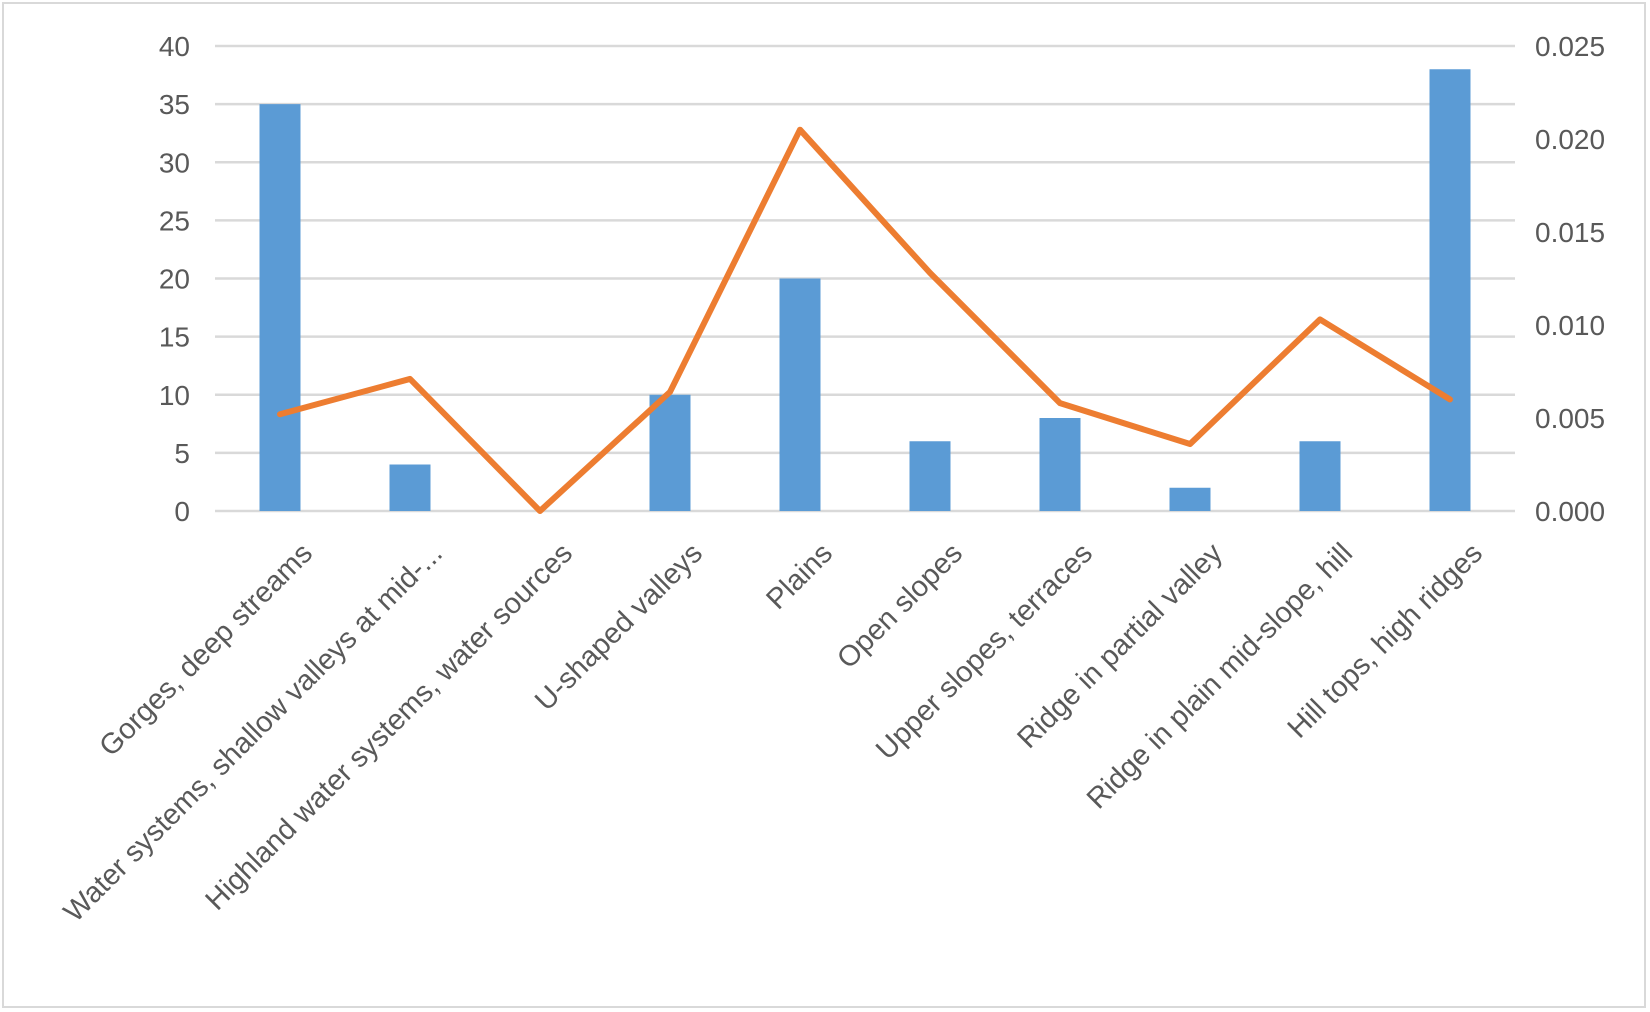  I want to click on category-label: Gorges, deep streams, so click(206, 650).